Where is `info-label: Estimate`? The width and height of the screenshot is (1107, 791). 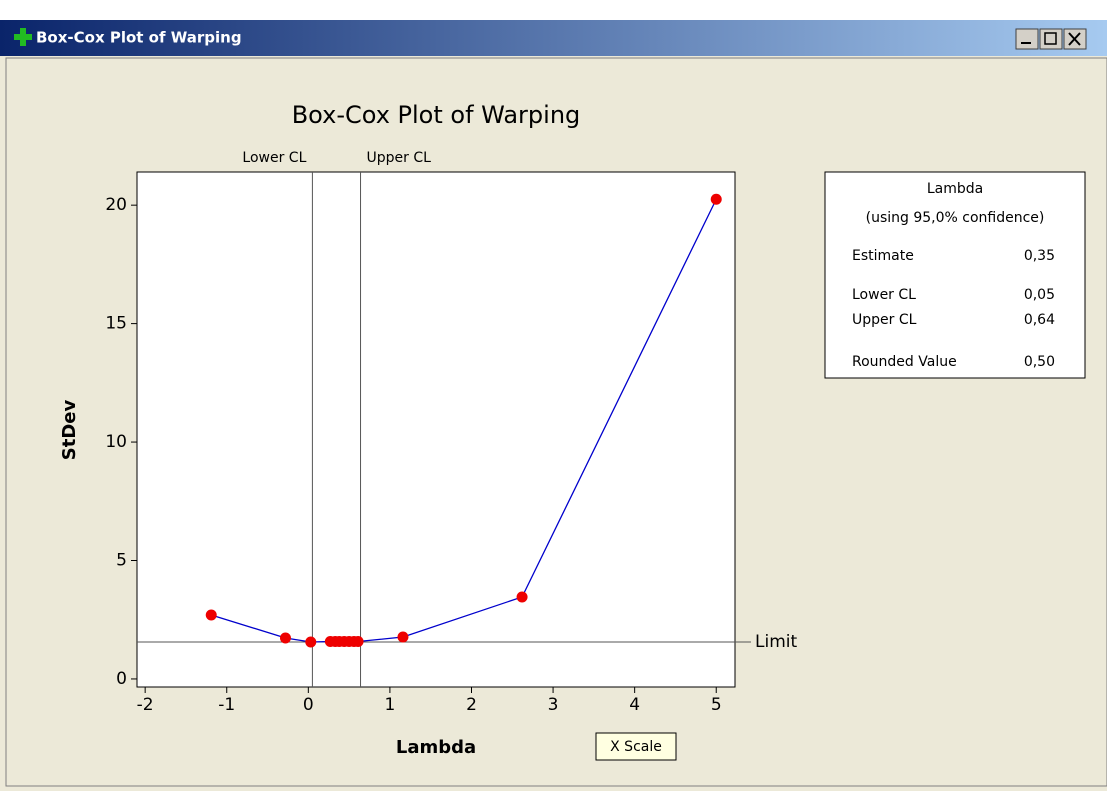
info-label: Estimate is located at coordinates (883, 256).